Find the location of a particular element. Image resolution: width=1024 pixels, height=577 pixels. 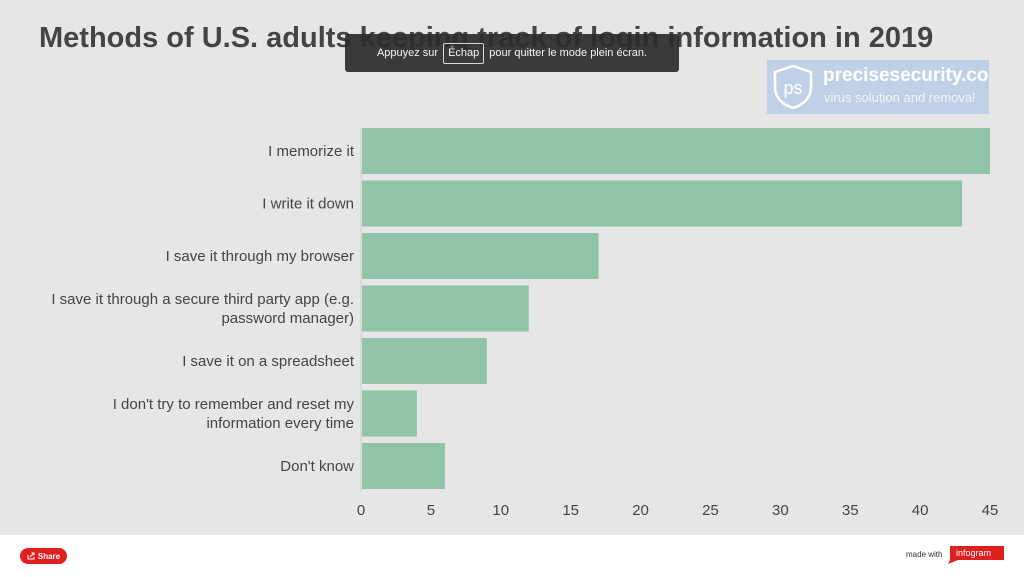

share-button: Share is located at coordinates (43, 556).